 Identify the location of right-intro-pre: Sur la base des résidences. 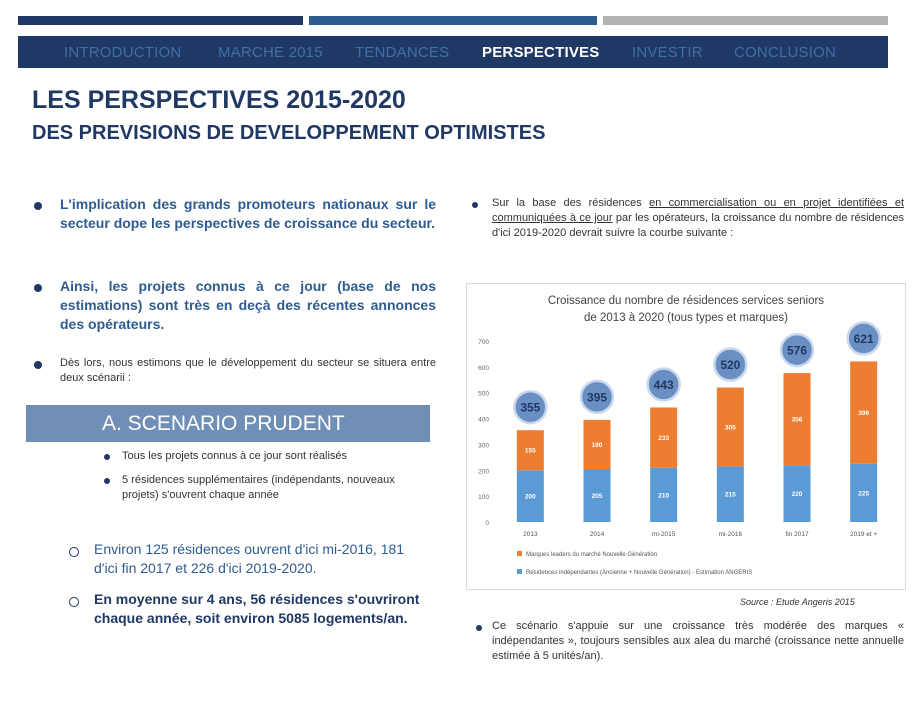
(571, 203).